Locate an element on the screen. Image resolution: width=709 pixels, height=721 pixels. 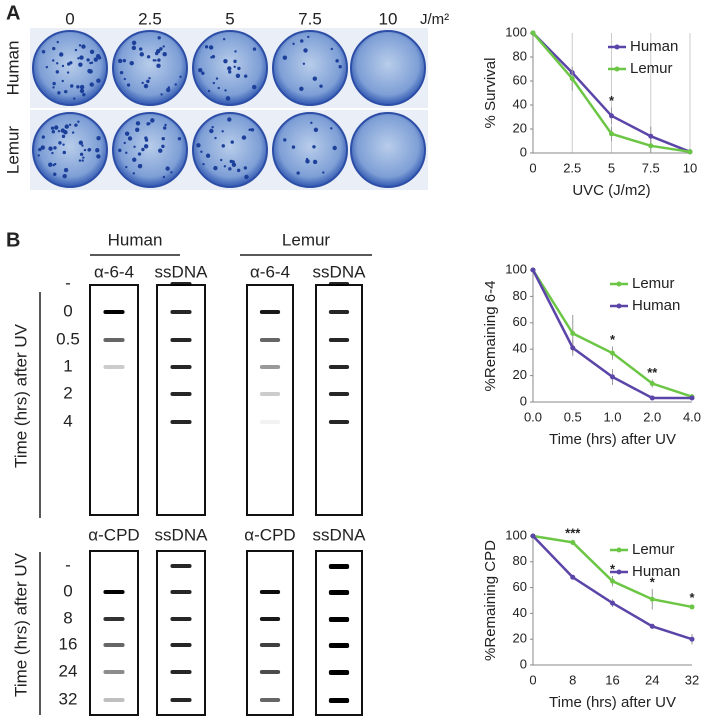
y-tick-label: 40 is located at coordinates (520, 612).